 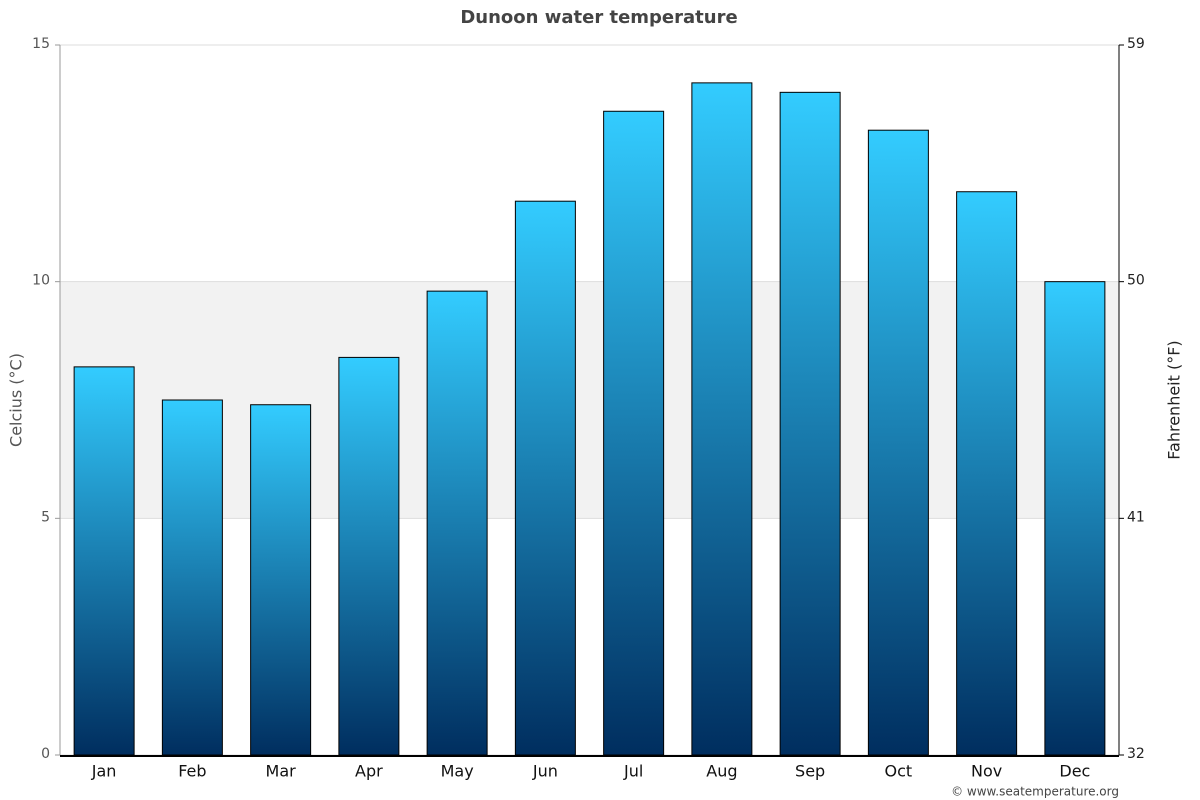 What do you see at coordinates (192, 771) in the screenshot?
I see `x-tick-label: Feb` at bounding box center [192, 771].